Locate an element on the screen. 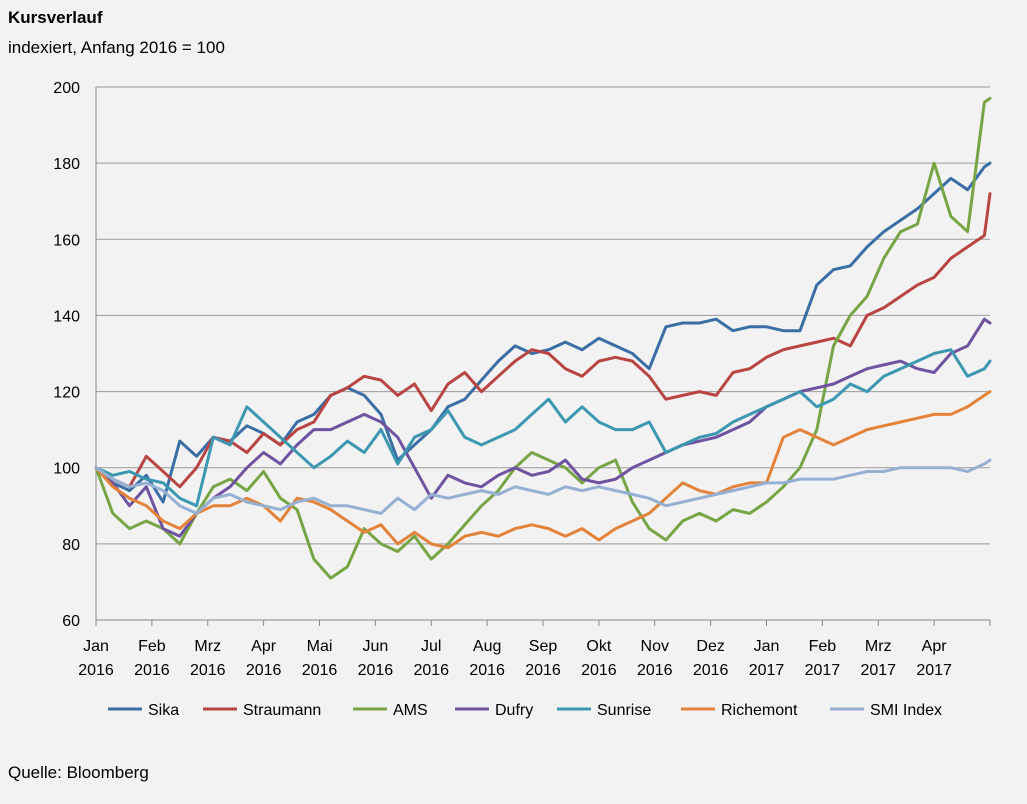 This screenshot has height=804, width=1027. x-tick-month: Dez is located at coordinates (710, 646).